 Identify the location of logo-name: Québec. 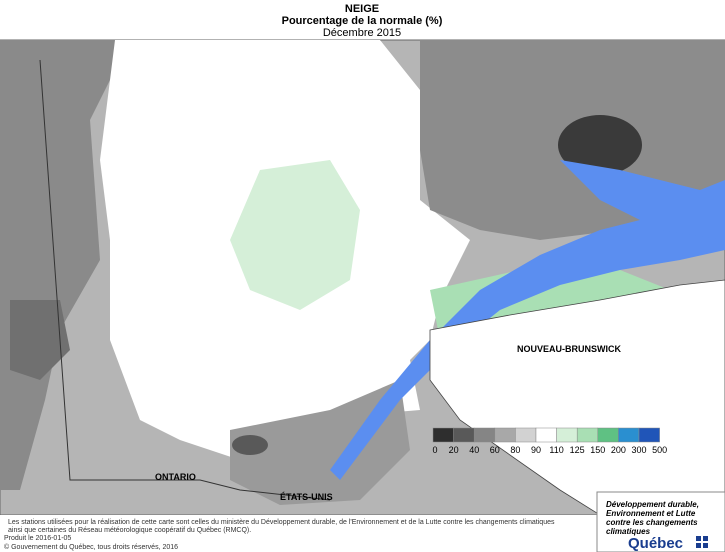
(655, 543).